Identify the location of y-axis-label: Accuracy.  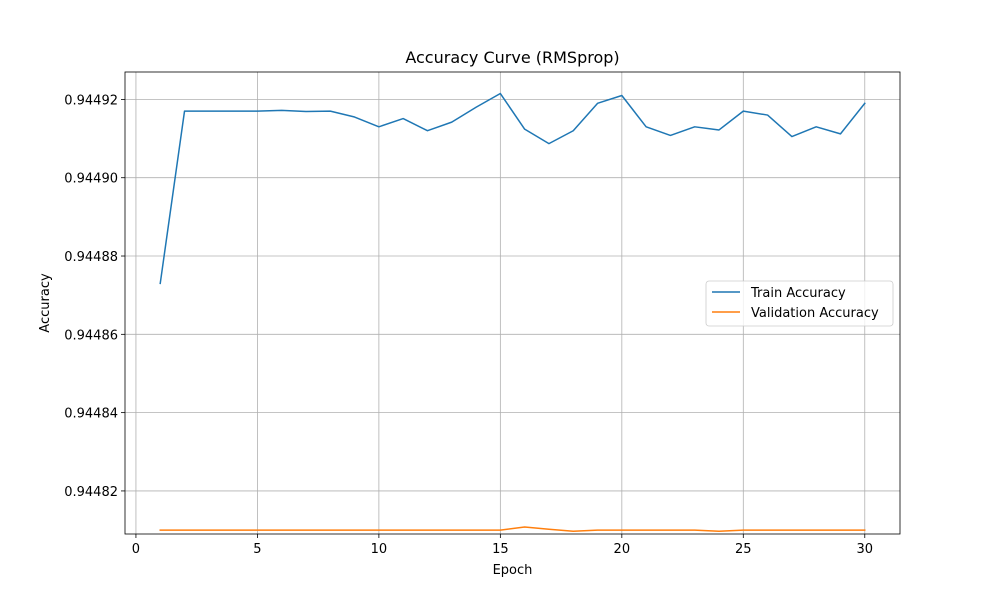
(45, 303).